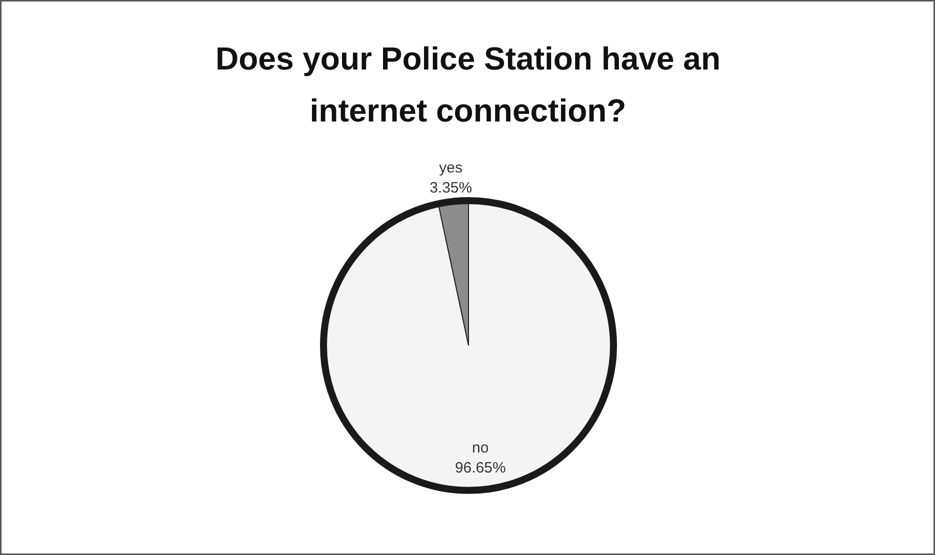  I want to click on data-label: 3.35%, so click(451, 188).